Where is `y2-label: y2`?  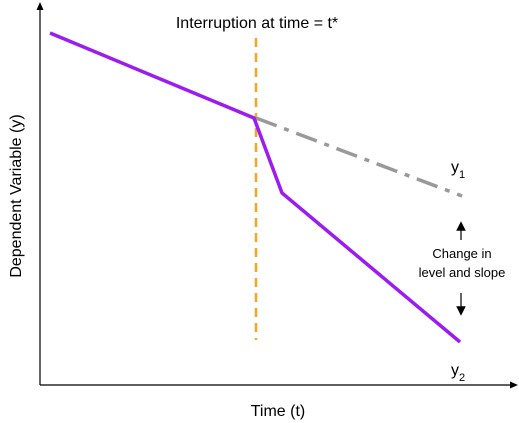
y2-label: y2 is located at coordinates (458, 373).